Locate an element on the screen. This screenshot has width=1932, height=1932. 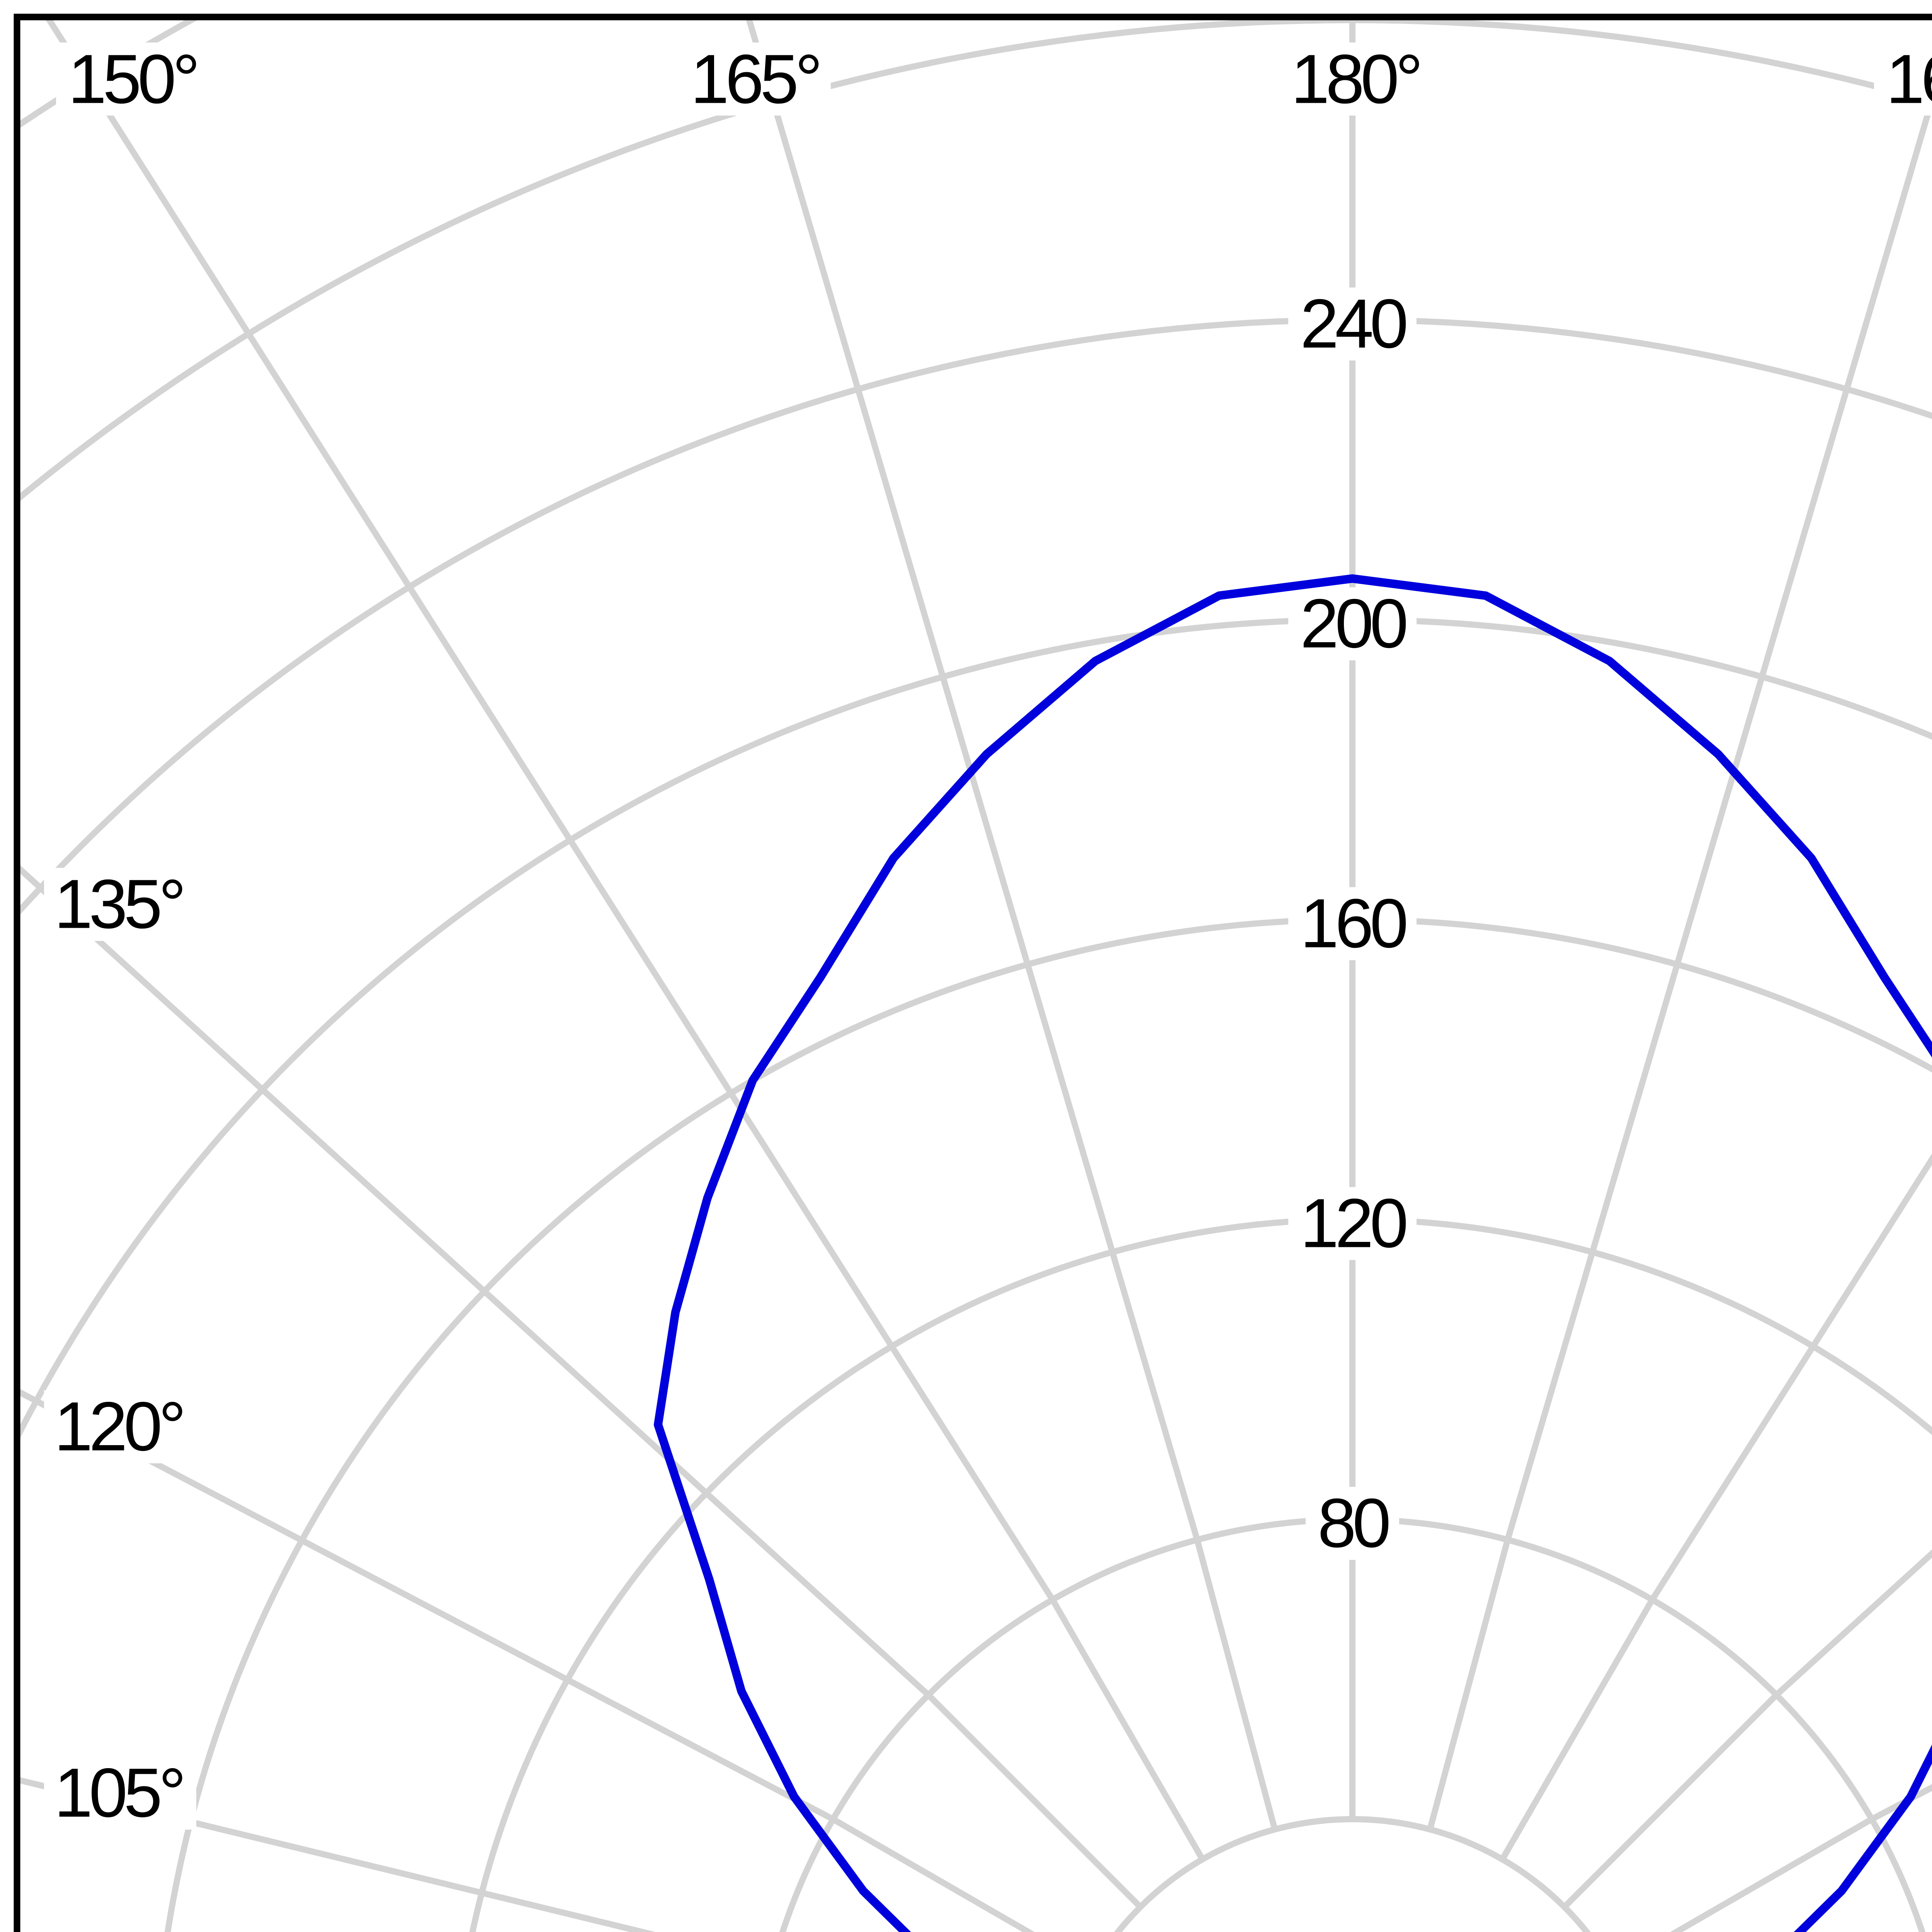
svg-text: 180° is located at coordinates (1355, 79).